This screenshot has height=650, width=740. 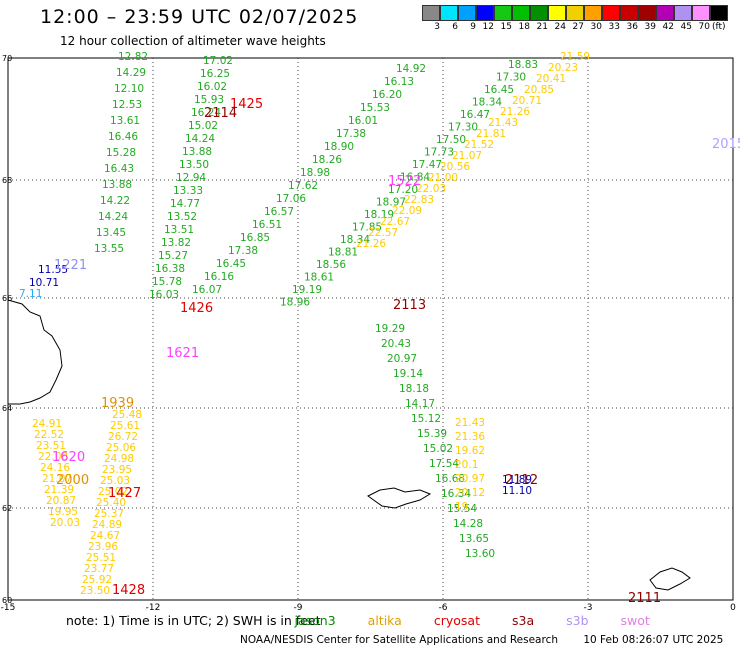 What do you see at coordinates (188, 191) in the screenshot?
I see `wave-height-value: 13.33` at bounding box center [188, 191].